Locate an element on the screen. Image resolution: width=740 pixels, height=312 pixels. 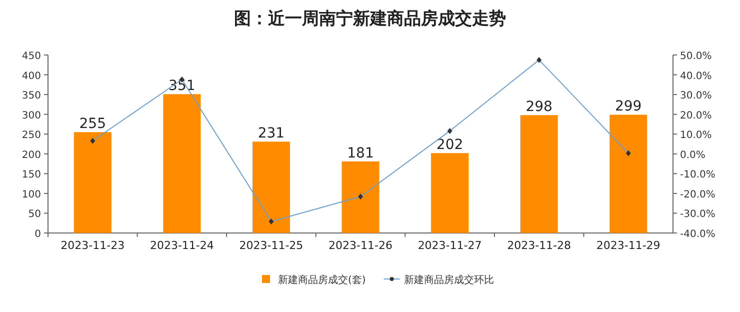
data-label: 298 is located at coordinates (539, 107).